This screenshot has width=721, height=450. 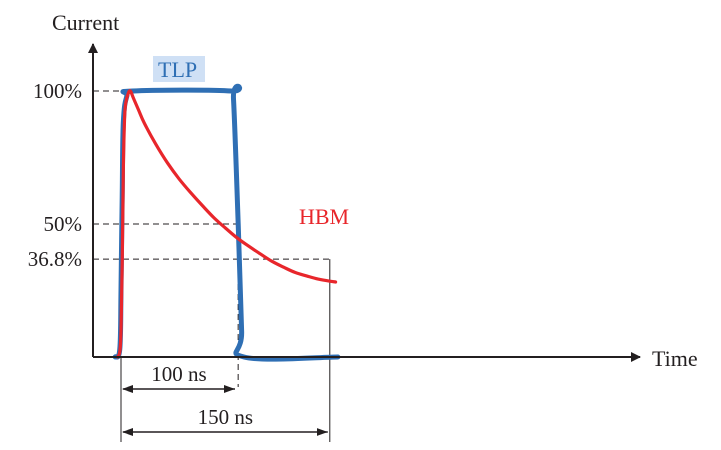 I want to click on dimension-label: 150 ns, so click(x=225, y=417).